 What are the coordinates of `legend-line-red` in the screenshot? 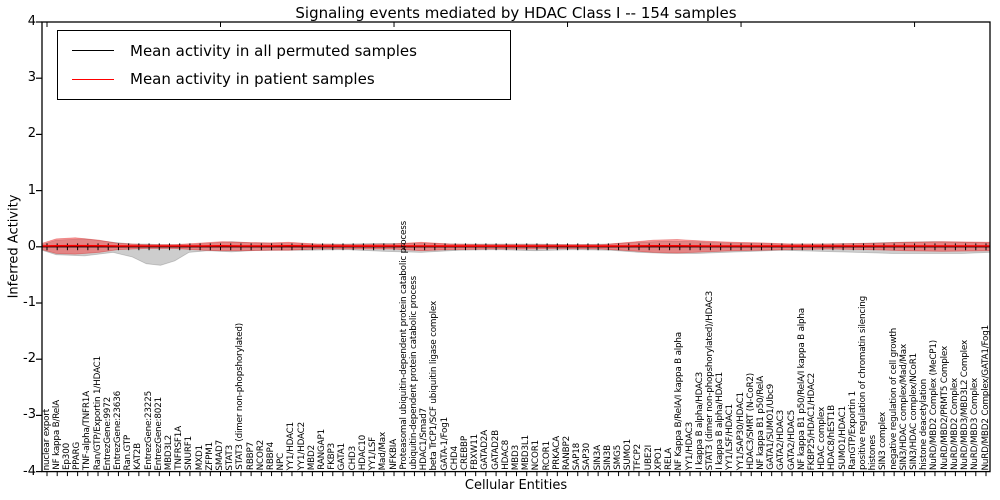 It's located at (93, 79).